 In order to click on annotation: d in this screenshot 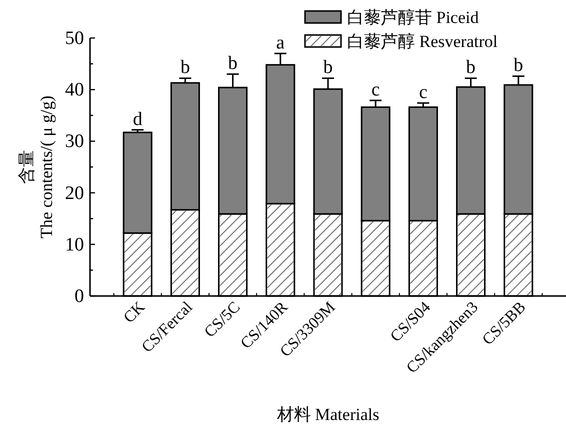, I will do `click(137, 119)`.